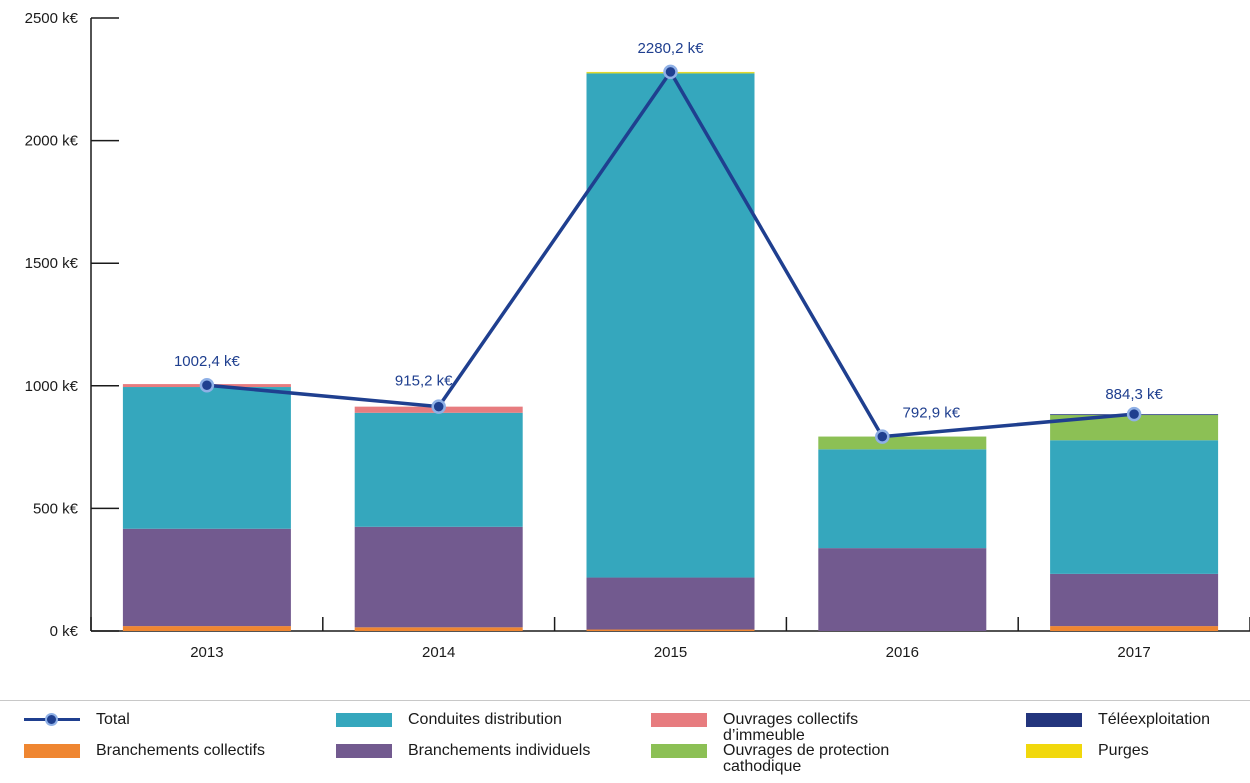  Describe the element at coordinates (52, 141) in the screenshot. I see `y-tick-label: 2000 k€` at that location.